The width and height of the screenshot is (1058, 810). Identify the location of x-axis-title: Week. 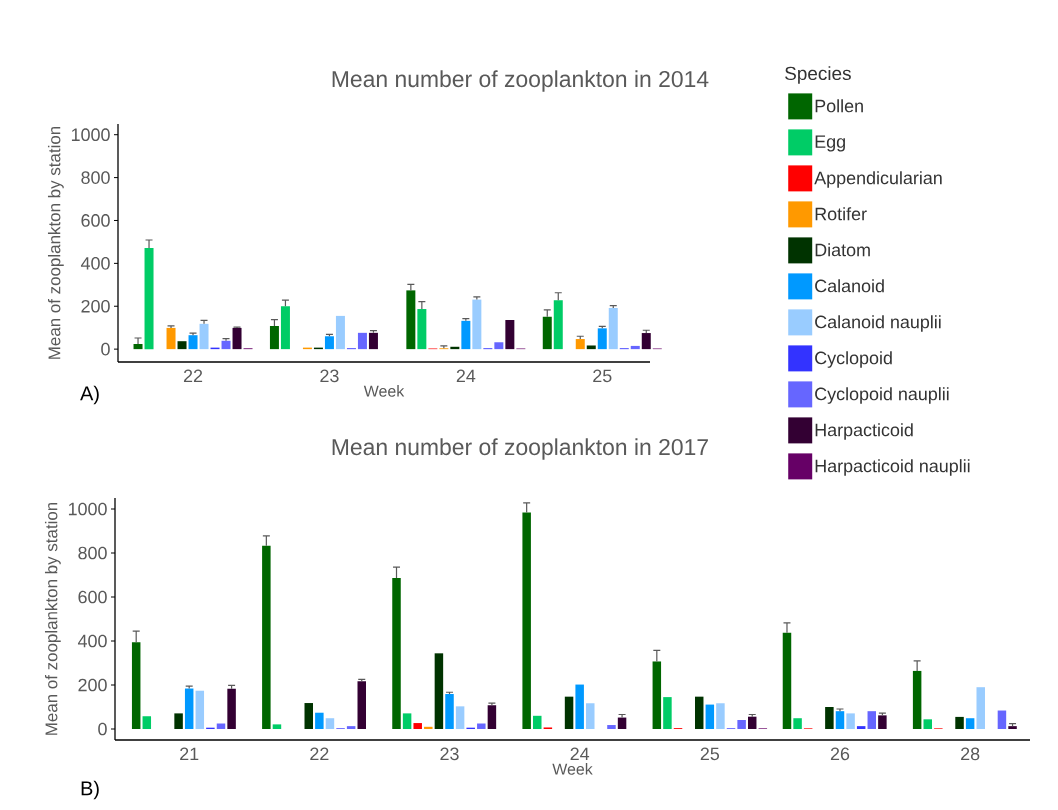
(572, 769).